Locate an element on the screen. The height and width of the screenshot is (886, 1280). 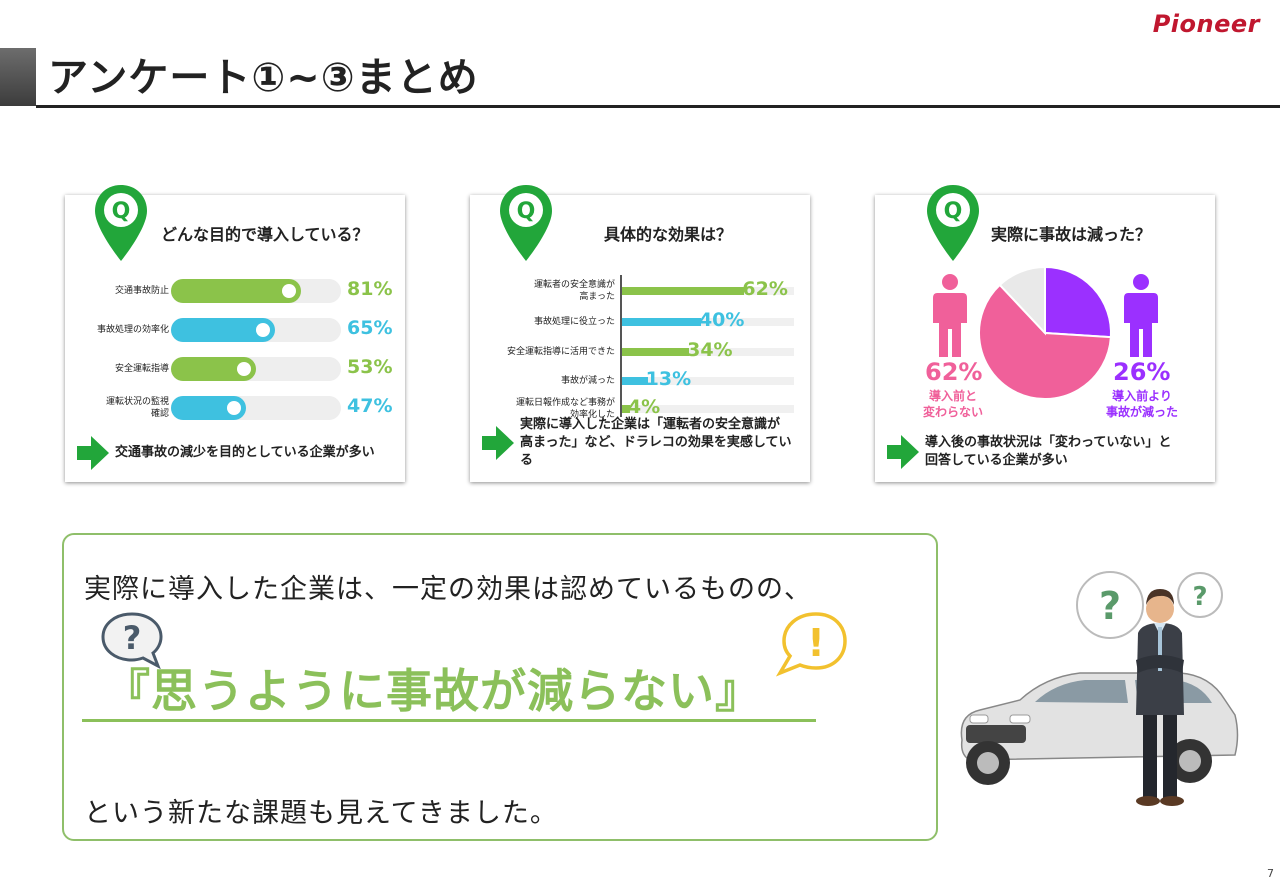
bar-label: 安全運転指導 is located at coordinates (141, 369).